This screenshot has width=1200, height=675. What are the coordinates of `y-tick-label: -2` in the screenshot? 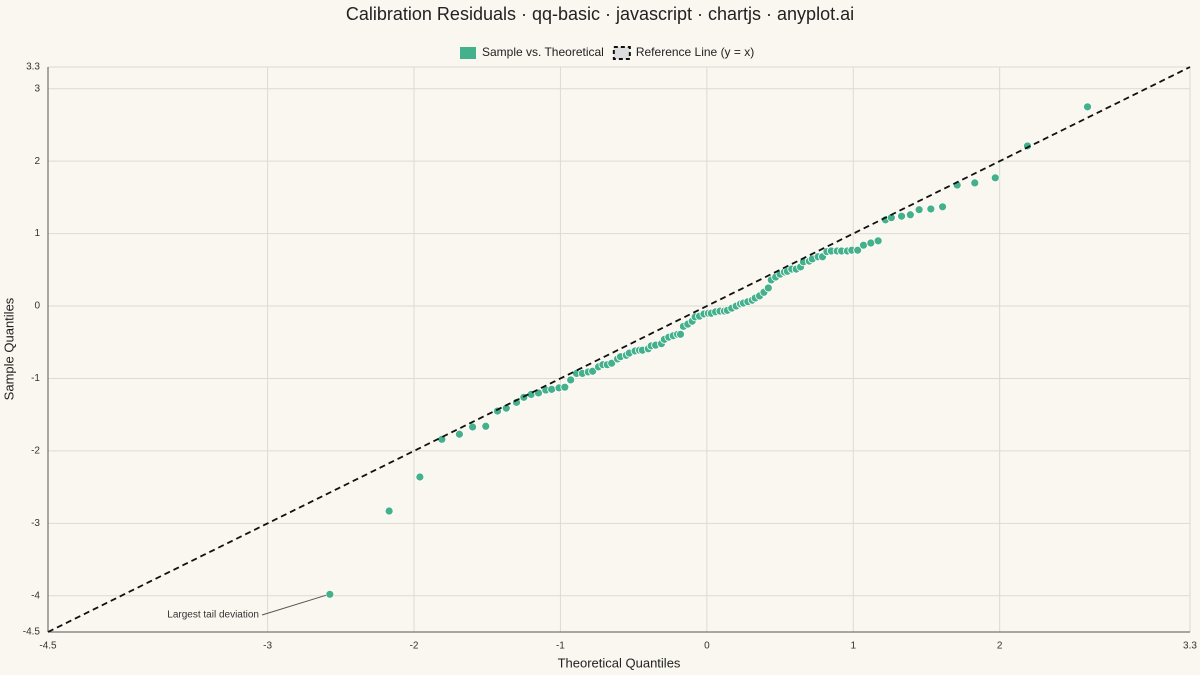 It's located at (35, 451).